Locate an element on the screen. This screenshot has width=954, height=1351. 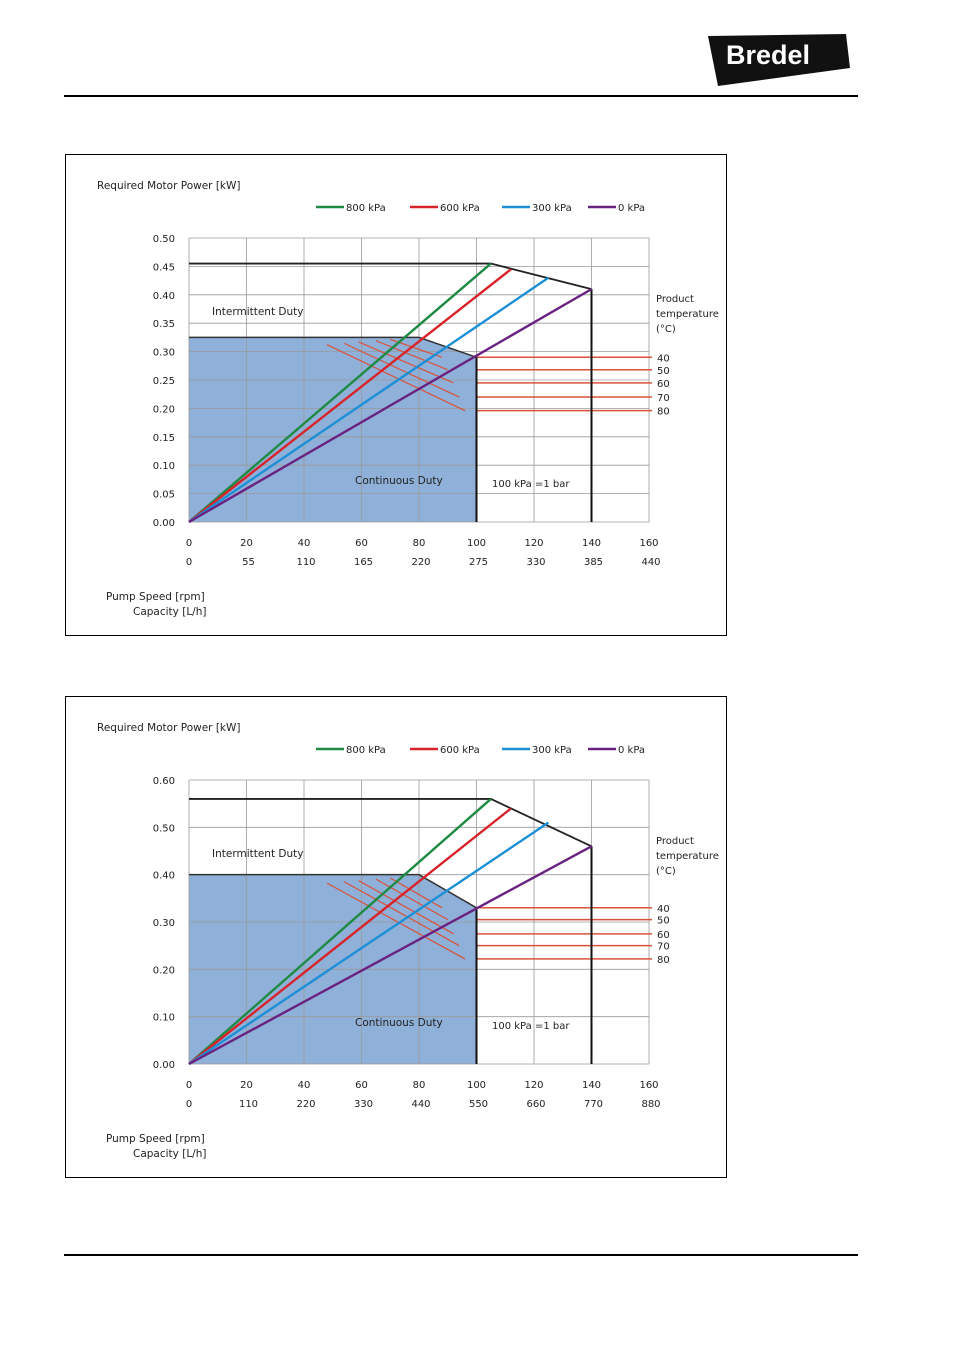
y-tick-label: 0.35 is located at coordinates (164, 324).